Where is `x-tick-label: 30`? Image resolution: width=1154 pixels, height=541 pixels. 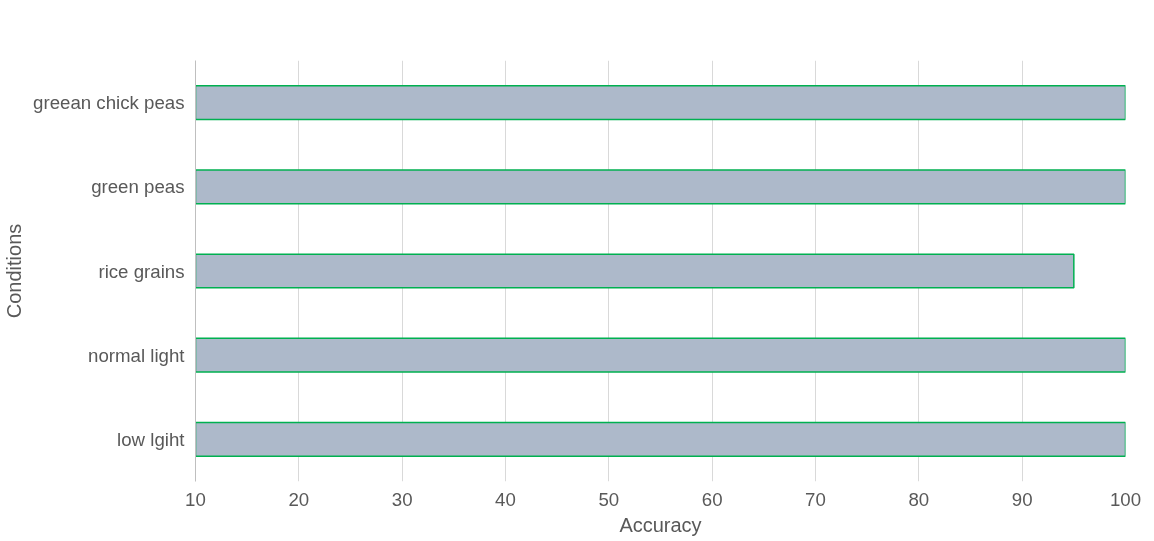
x-tick-label: 30 is located at coordinates (402, 499).